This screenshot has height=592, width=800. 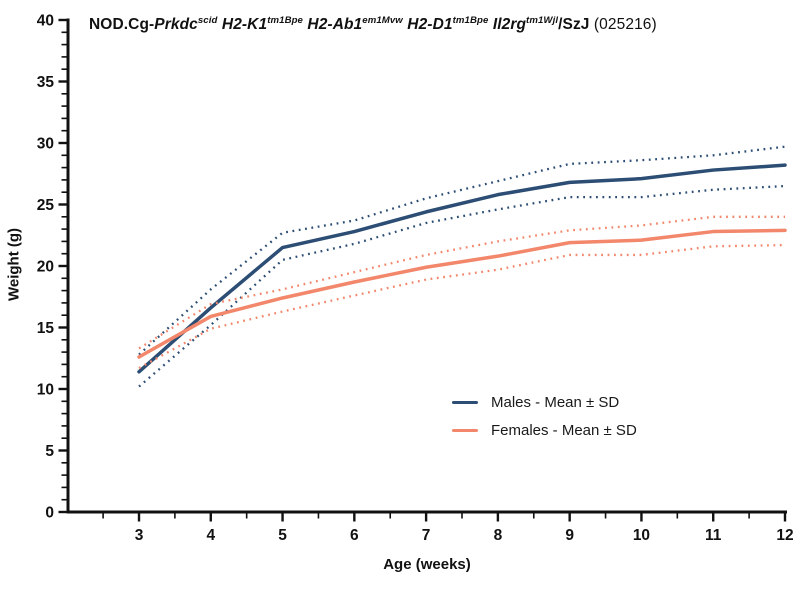 What do you see at coordinates (498, 535) in the screenshot?
I see `x-tick-label: 8` at bounding box center [498, 535].